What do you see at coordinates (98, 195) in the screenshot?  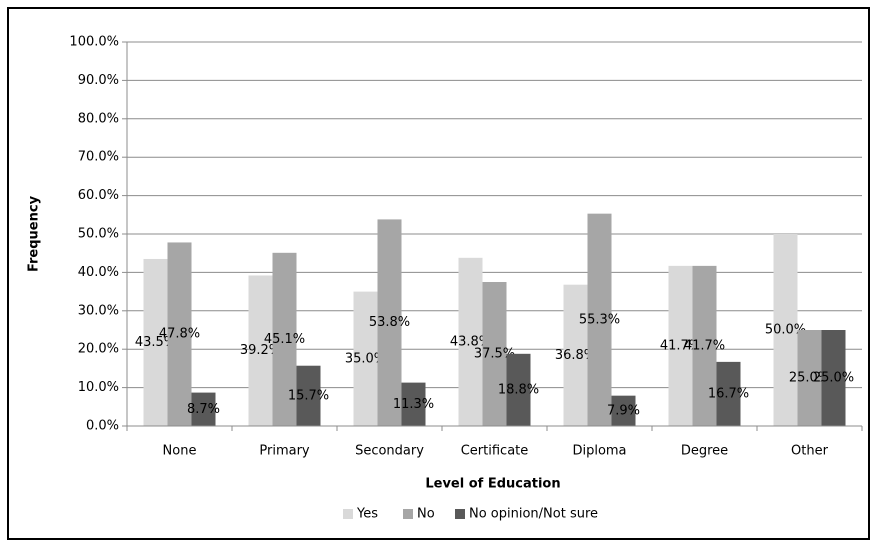 I see `y-tick-label: 60.0%` at bounding box center [98, 195].